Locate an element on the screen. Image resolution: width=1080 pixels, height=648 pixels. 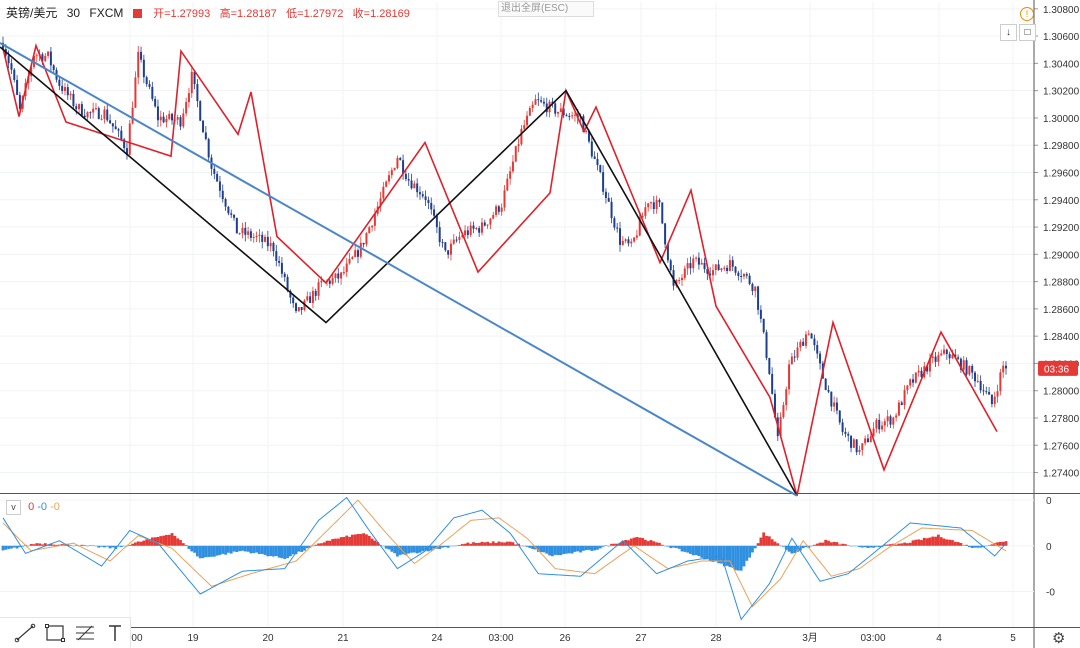
symbol-name: 英镑/美元 is located at coordinates (32, 13).